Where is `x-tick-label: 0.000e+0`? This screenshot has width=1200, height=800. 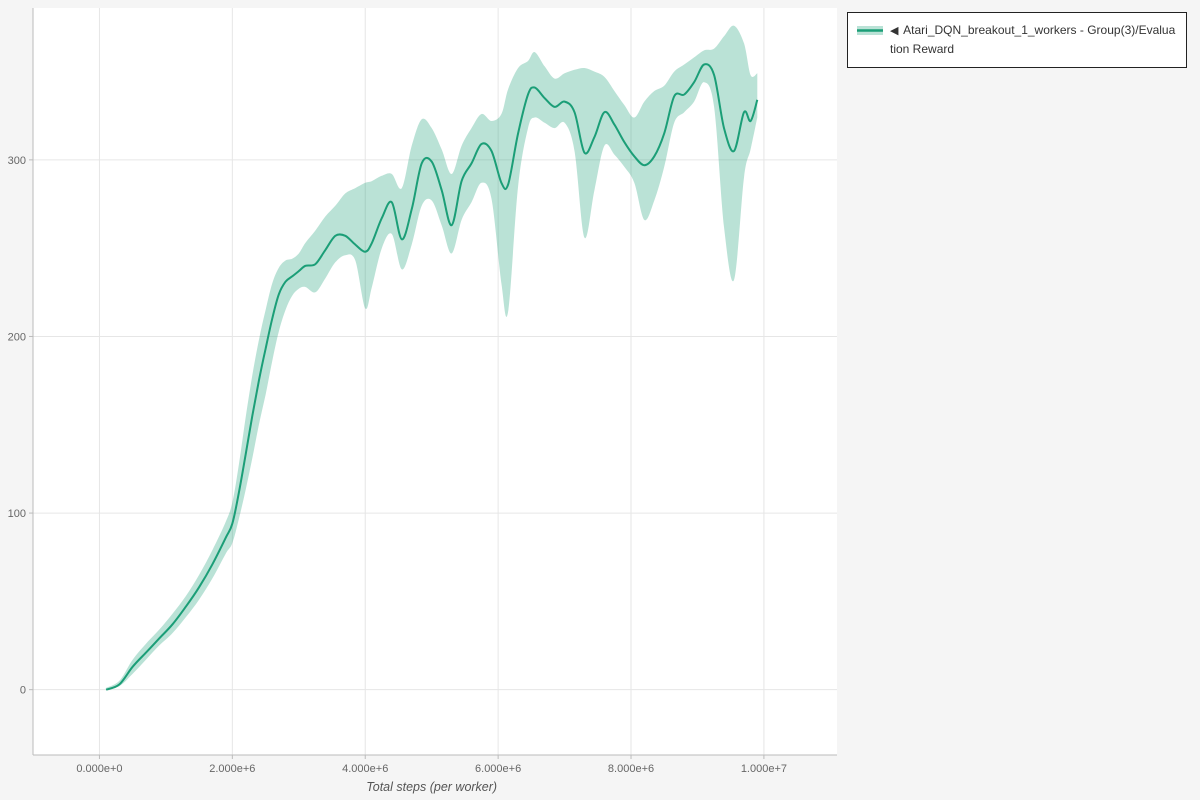 x-tick-label: 0.000e+0 is located at coordinates (99, 769).